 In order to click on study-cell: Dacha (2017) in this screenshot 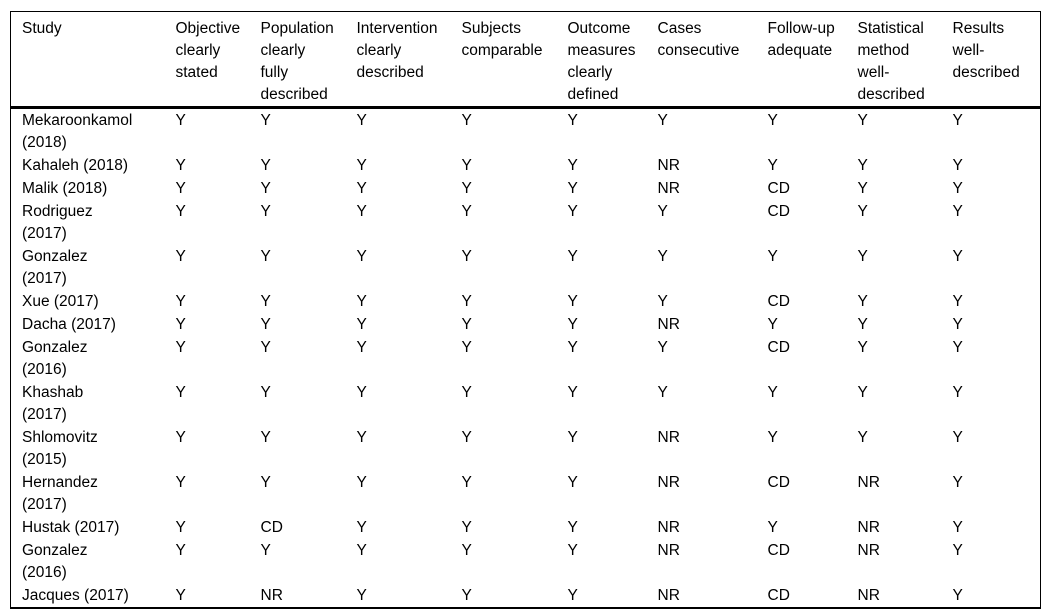, I will do `click(88, 324)`.